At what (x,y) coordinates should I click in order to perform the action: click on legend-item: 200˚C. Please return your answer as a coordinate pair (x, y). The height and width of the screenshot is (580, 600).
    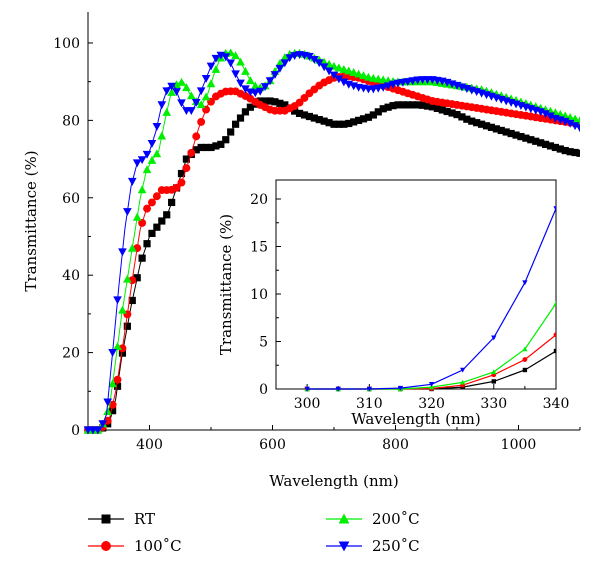
    Looking at the image, I should click on (373, 519).